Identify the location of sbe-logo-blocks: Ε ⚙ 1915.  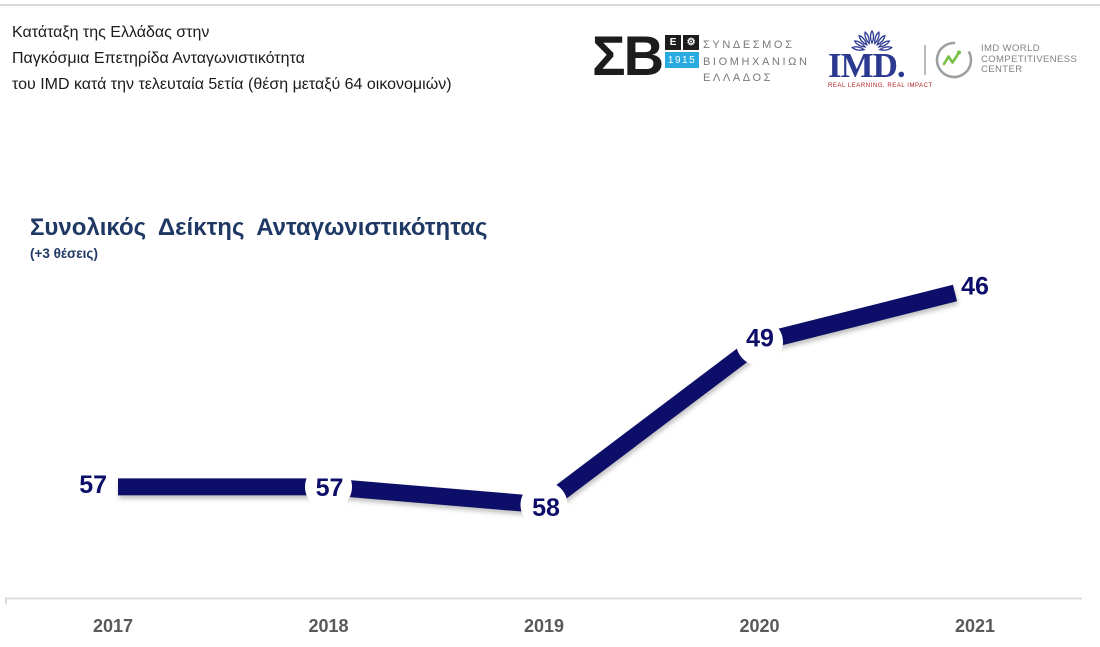
(682, 51).